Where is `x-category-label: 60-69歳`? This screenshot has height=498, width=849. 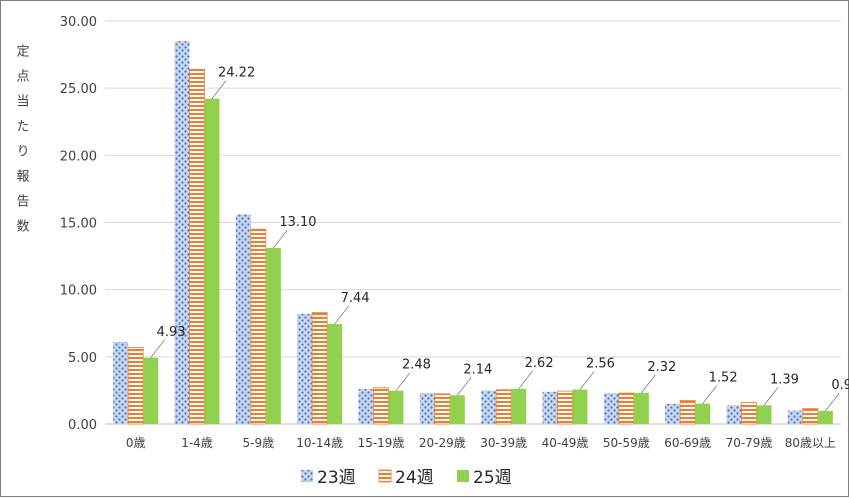
x-category-label: 60-69歳 is located at coordinates (687, 443).